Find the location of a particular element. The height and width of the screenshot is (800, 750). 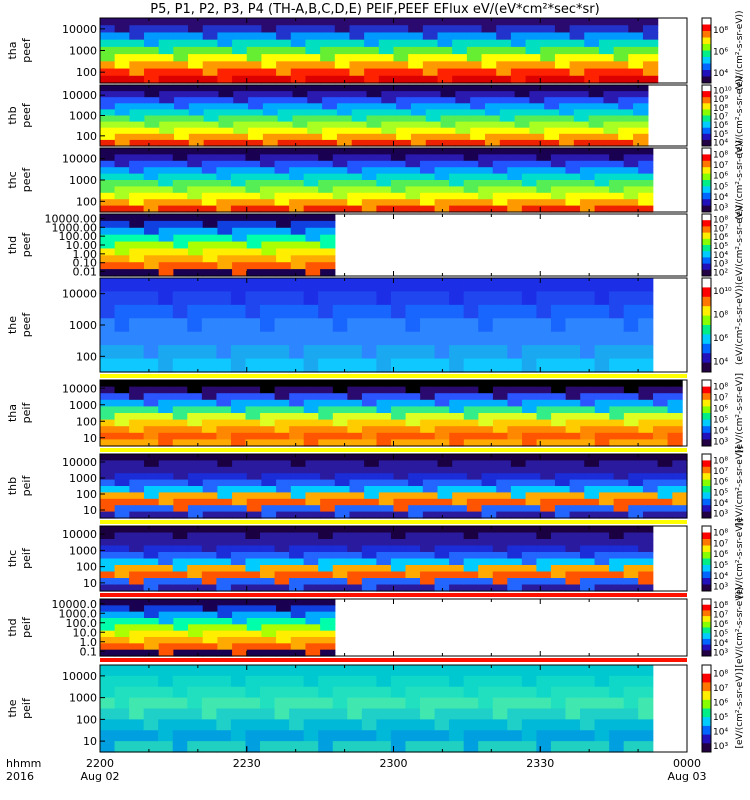

colorbar-tick-label: 10⁷ is located at coordinates (720, 689).